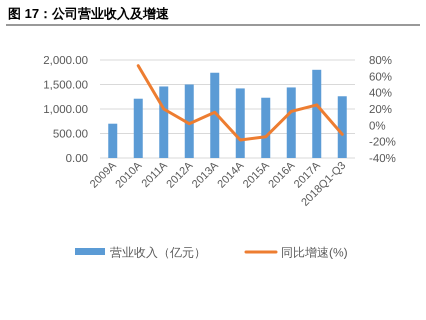  What do you see at coordinates (65, 86) in the screenshot?
I see `y-tick-label: 1,500.00` at bounding box center [65, 86].